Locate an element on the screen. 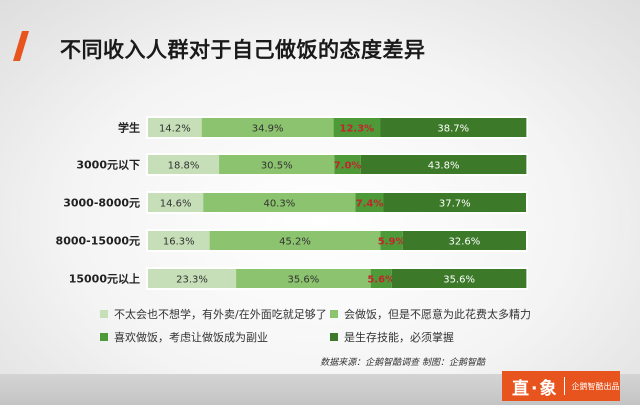 This screenshot has width=640, height=405. legend-item: 喜欢做饭，考虑让做饭成为副业 is located at coordinates (215, 337).